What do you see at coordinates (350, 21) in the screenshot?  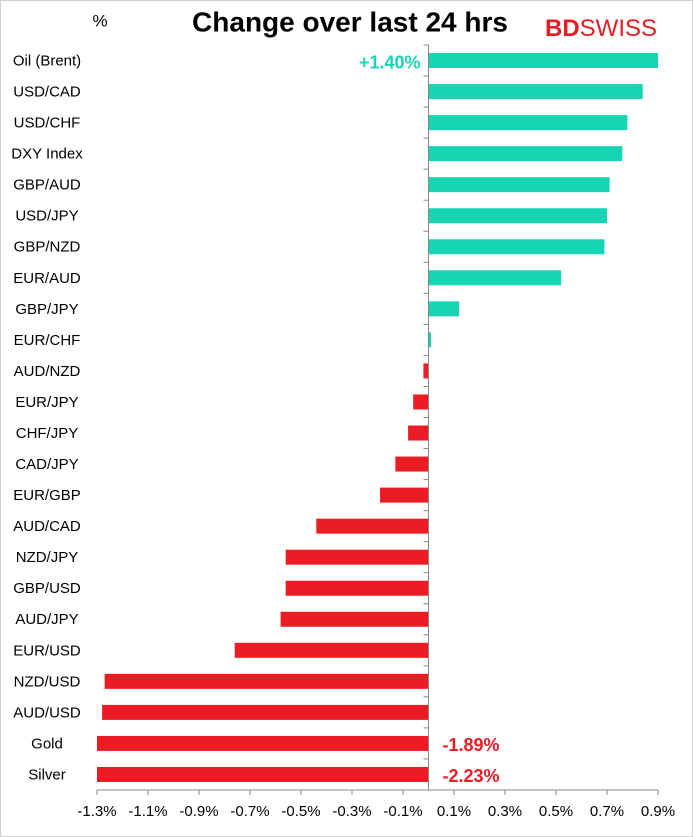 I see `chart-title: Change over last 24 hrs` at bounding box center [350, 21].